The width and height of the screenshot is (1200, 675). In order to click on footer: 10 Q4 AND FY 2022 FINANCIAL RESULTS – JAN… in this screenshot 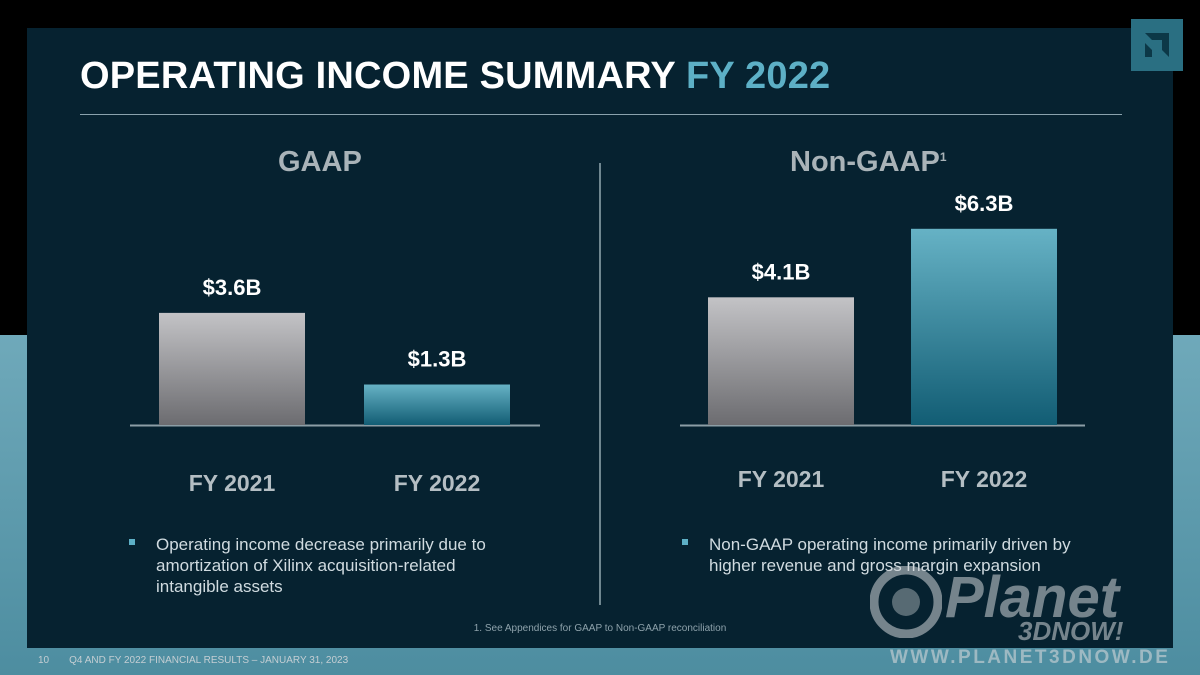, I will do `click(193, 660)`.